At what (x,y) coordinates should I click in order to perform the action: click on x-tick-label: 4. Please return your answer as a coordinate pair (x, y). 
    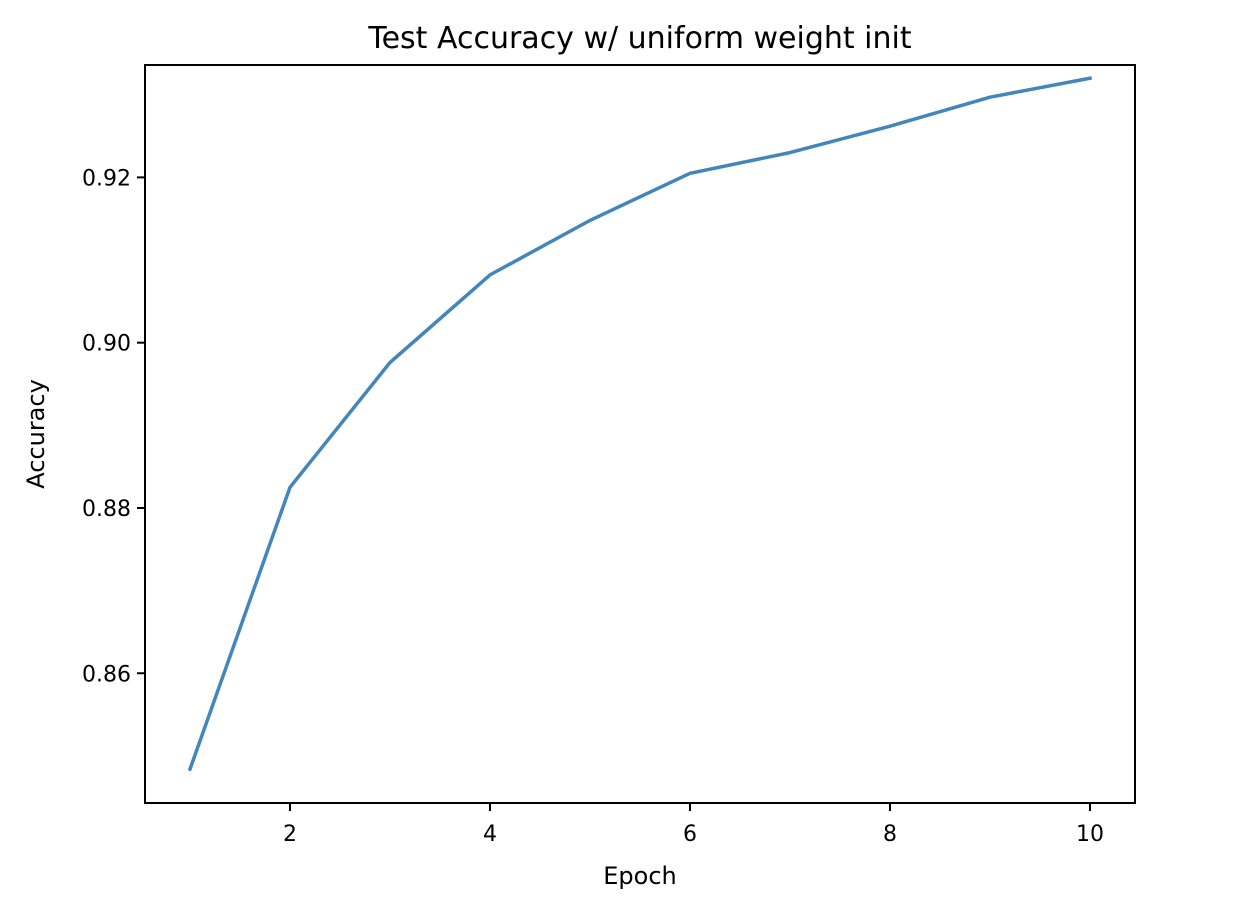
    Looking at the image, I should click on (490, 834).